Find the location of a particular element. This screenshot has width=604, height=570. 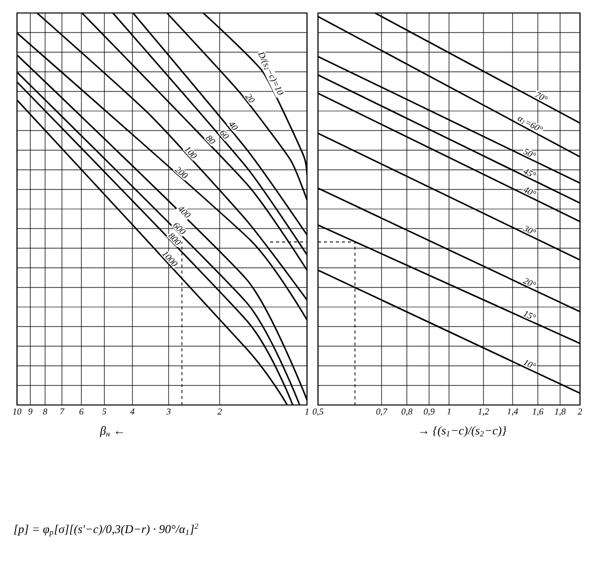

x-tick-label: 8 is located at coordinates (45, 411).